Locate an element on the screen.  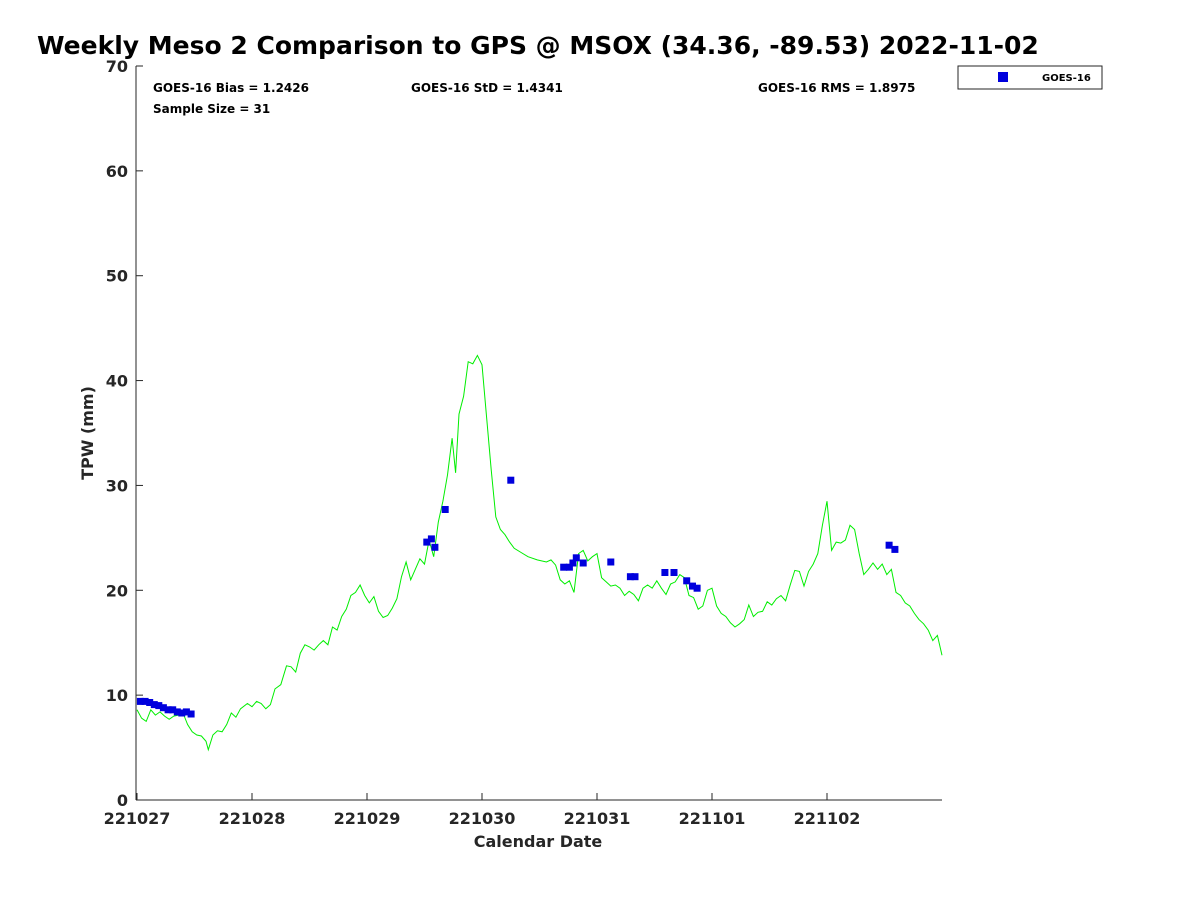
y-tick-label: 30 is located at coordinates (117, 485).